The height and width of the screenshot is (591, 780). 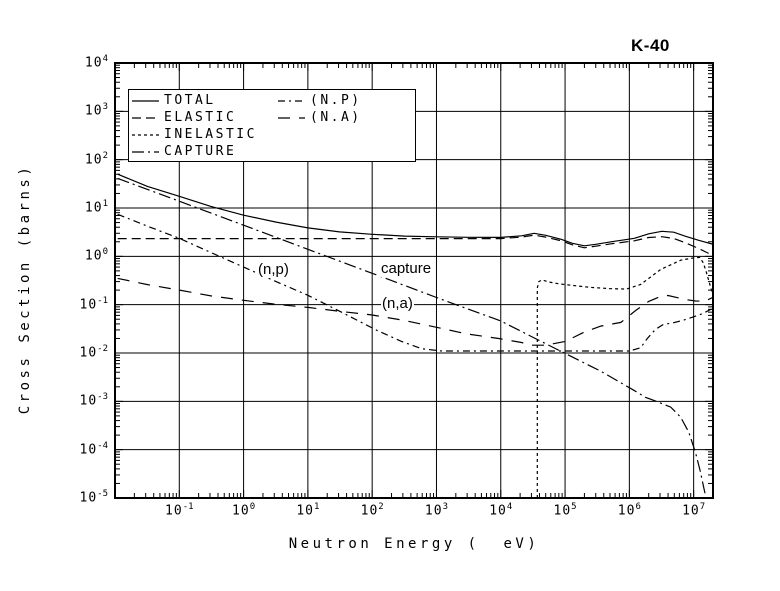 What do you see at coordinates (406, 268) in the screenshot?
I see `curve-label-capture: capture` at bounding box center [406, 268].